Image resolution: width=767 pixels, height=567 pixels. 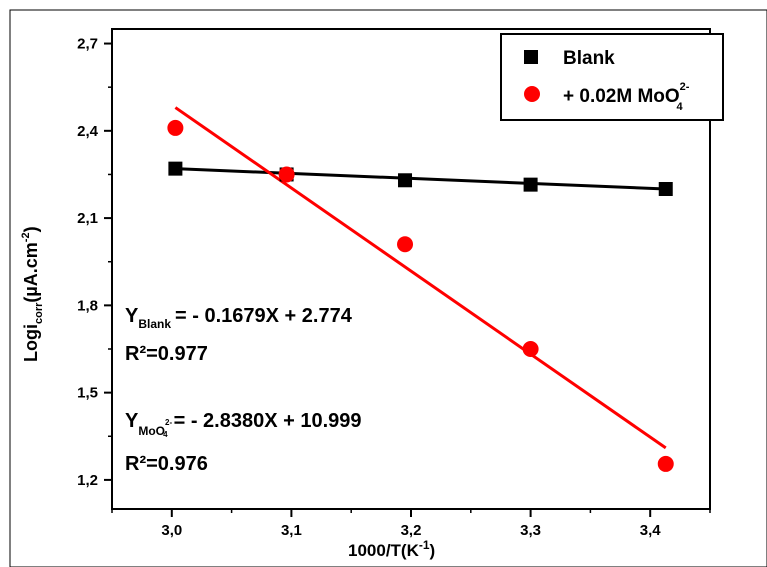 I want to click on x-tick-label: 3,2, so click(x=411, y=530).